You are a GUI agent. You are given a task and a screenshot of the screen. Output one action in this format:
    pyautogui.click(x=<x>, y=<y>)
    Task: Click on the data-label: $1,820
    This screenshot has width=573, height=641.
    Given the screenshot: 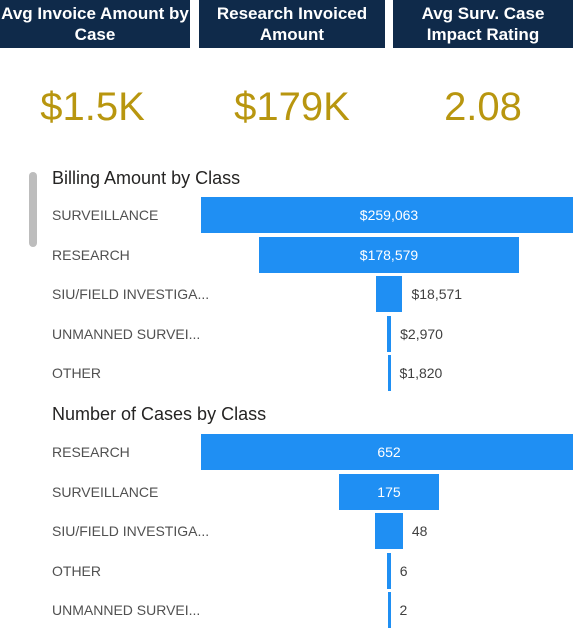 What is the action you would take?
    pyautogui.click(x=421, y=373)
    